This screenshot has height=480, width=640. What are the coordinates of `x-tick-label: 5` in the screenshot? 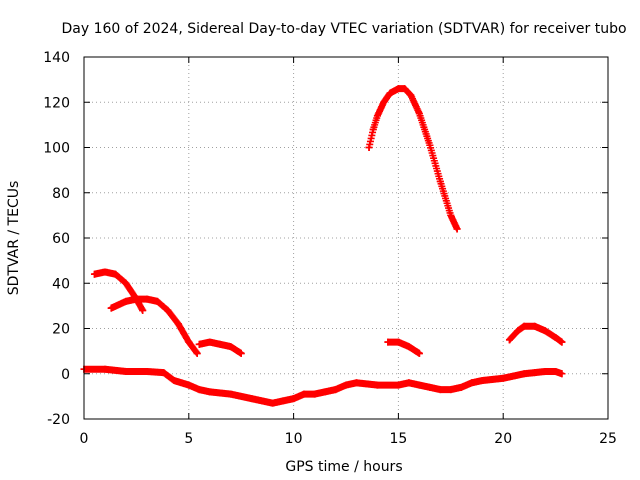 It's located at (188, 439).